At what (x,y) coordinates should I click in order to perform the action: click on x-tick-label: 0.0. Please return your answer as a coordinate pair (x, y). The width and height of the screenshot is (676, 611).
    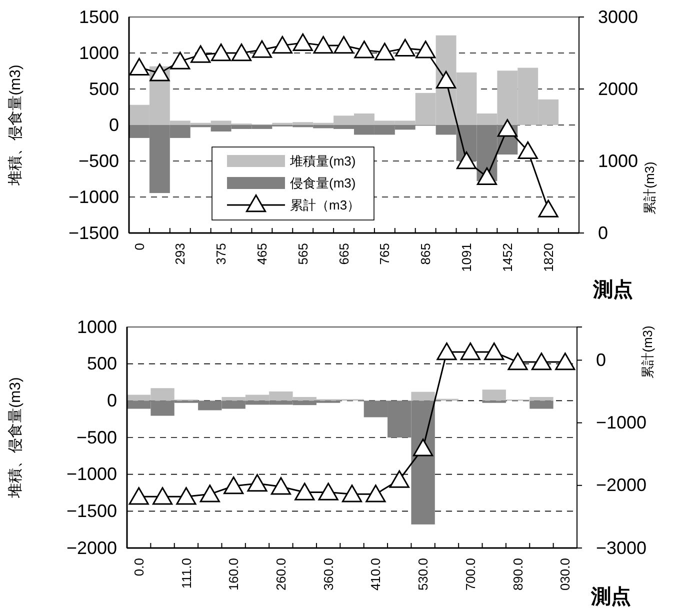
    Looking at the image, I should click on (138, 567).